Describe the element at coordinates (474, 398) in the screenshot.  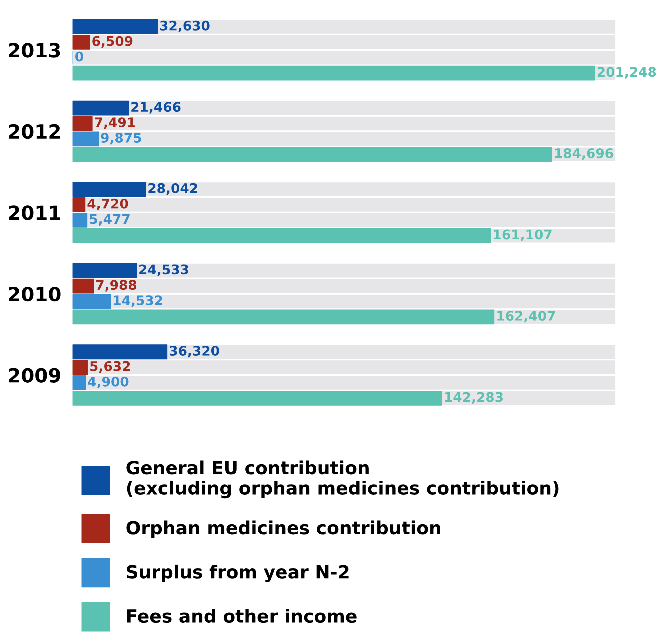
I see `data-label: 142,283` at that location.